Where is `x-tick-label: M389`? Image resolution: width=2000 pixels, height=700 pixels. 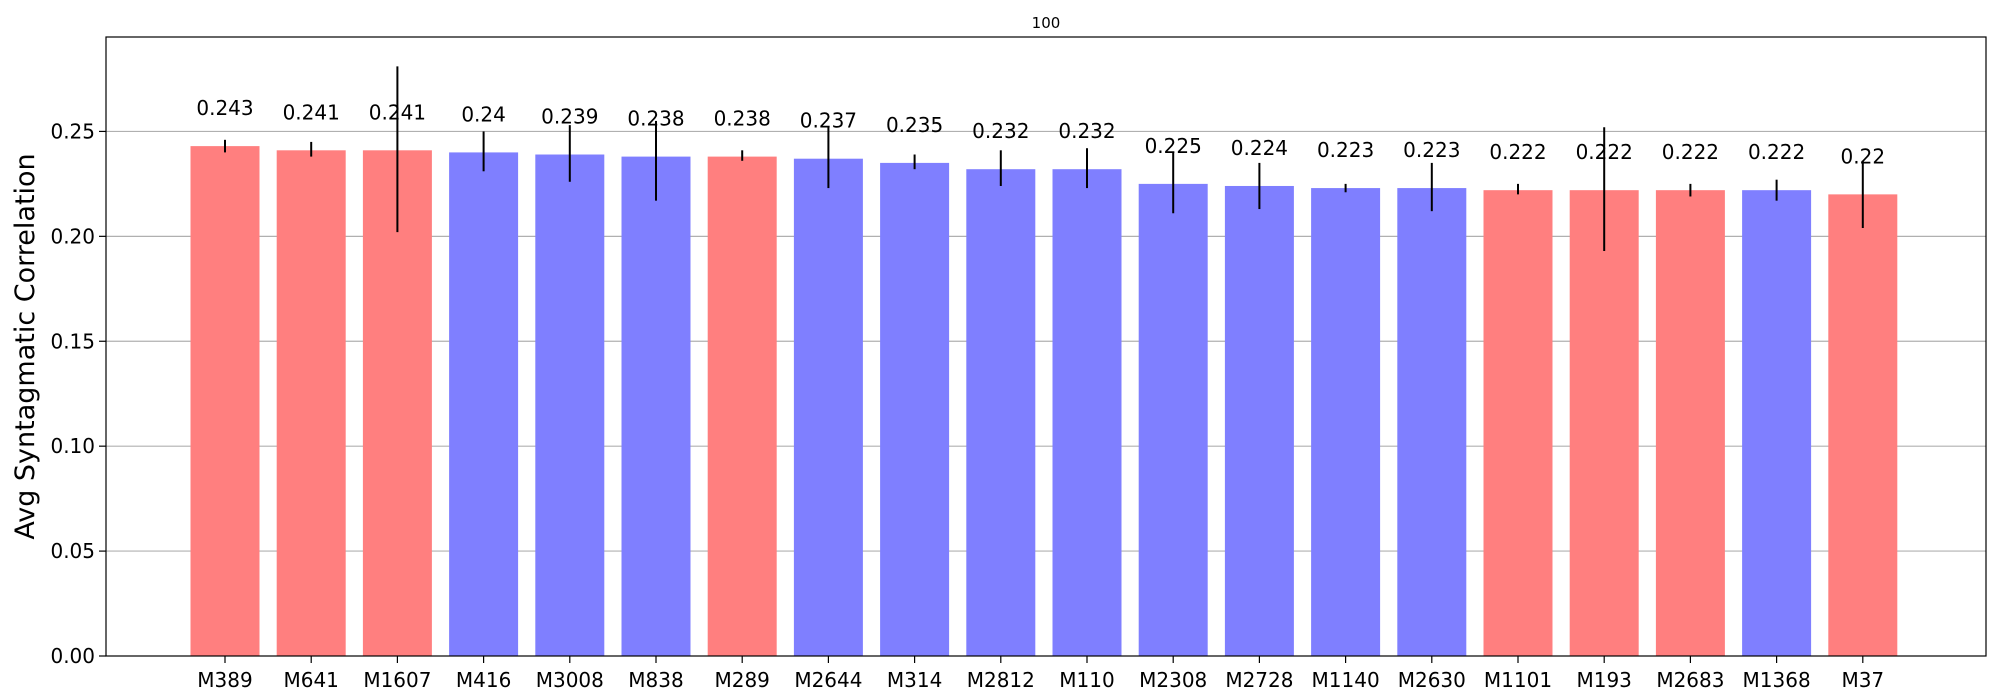
x-tick-label: M389 is located at coordinates (224, 680).